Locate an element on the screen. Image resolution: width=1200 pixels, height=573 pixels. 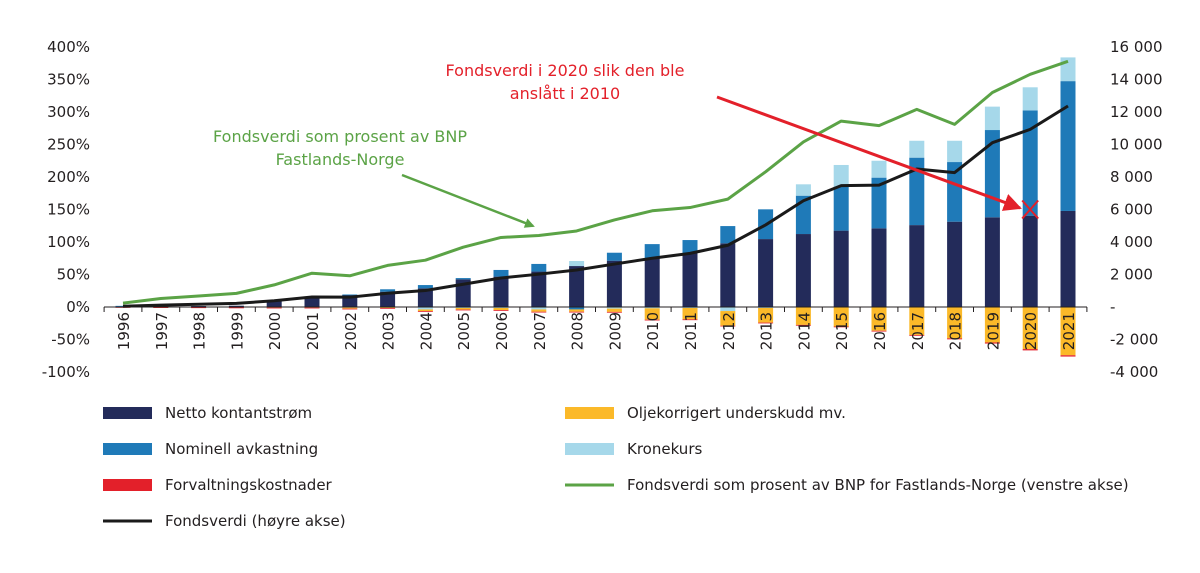
x-tick-label: 2015 is located at coordinates (842, 331).